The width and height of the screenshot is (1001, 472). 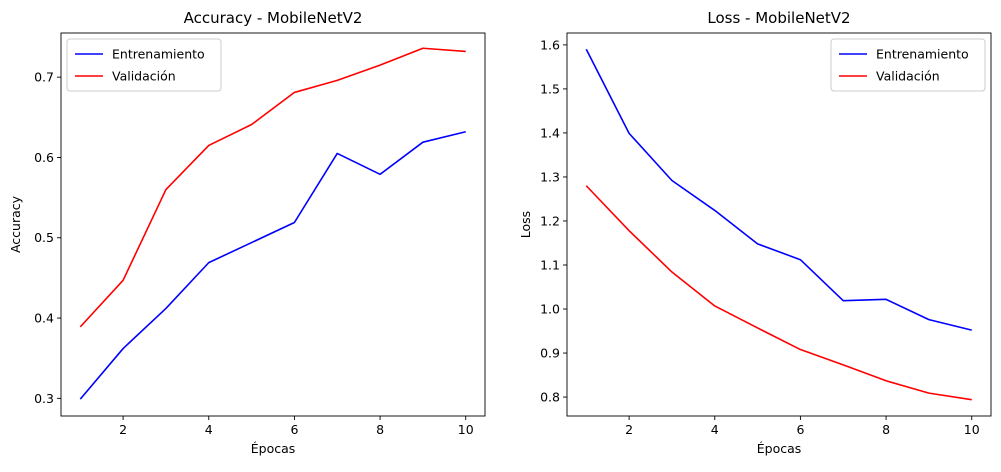 I want to click on accuracy-legend: Entrenamiento Validación, so click(x=144, y=65).